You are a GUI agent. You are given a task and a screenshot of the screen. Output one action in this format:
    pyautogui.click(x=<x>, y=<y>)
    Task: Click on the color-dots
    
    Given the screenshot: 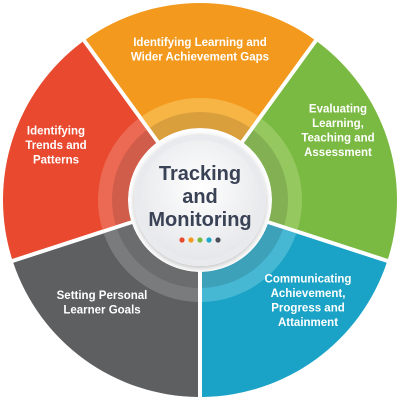 What is the action you would take?
    pyautogui.click(x=200, y=240)
    